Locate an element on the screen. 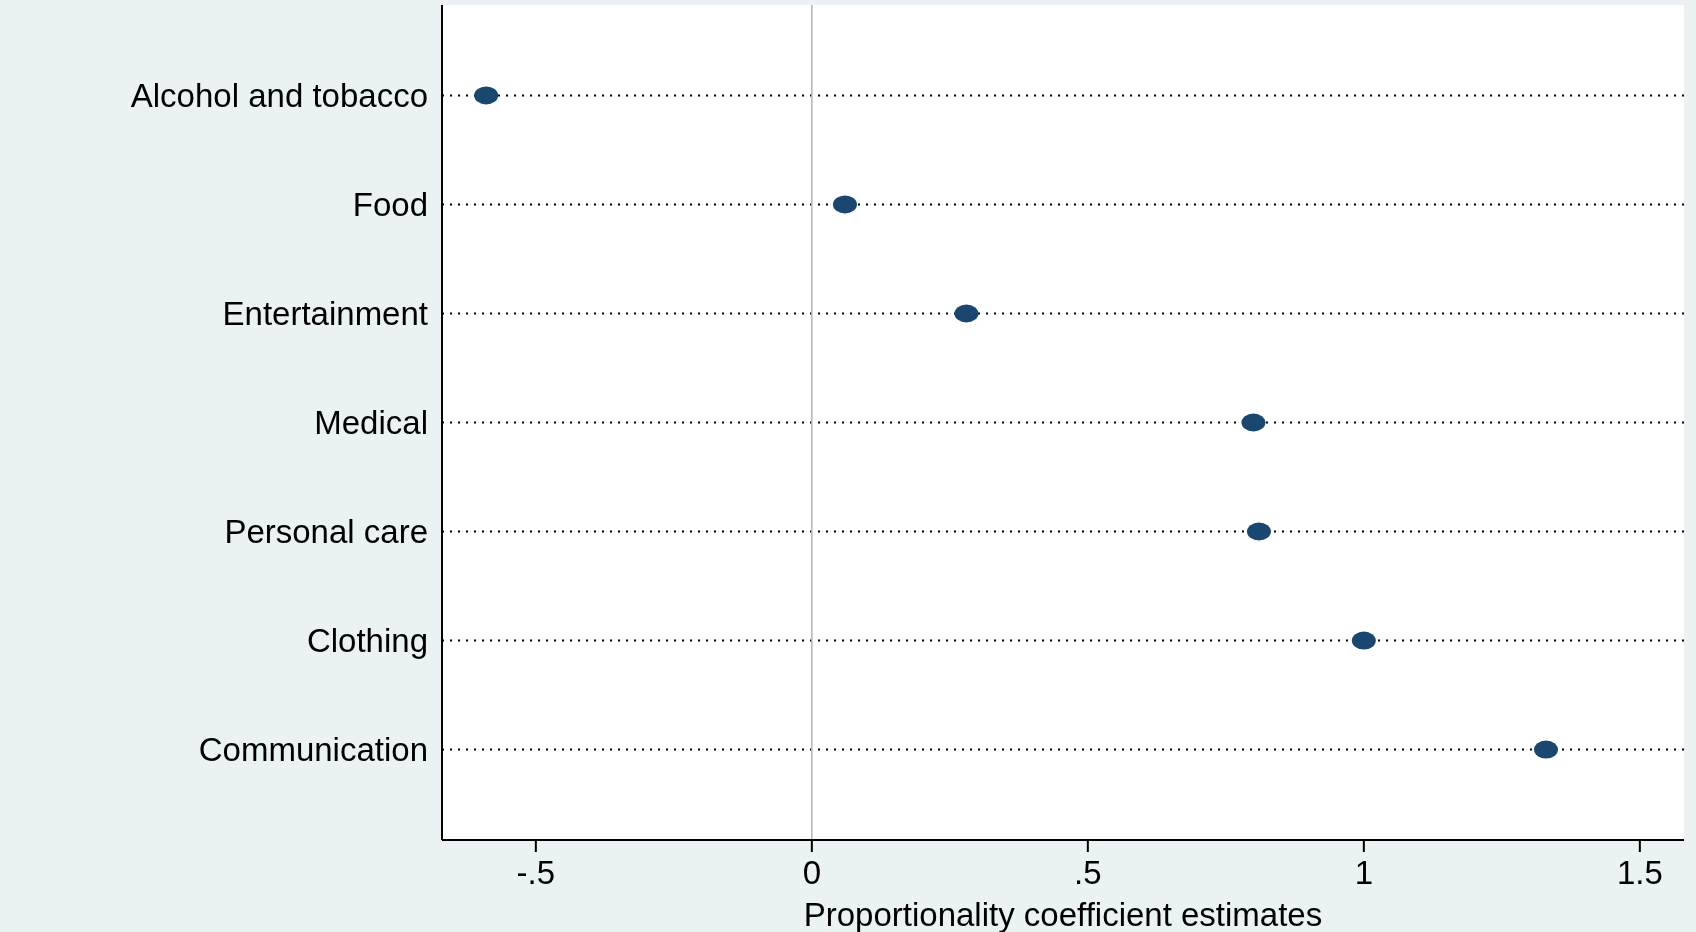 Image resolution: width=1696 pixels, height=932 pixels. x-tick-label: .5 is located at coordinates (1088, 872).